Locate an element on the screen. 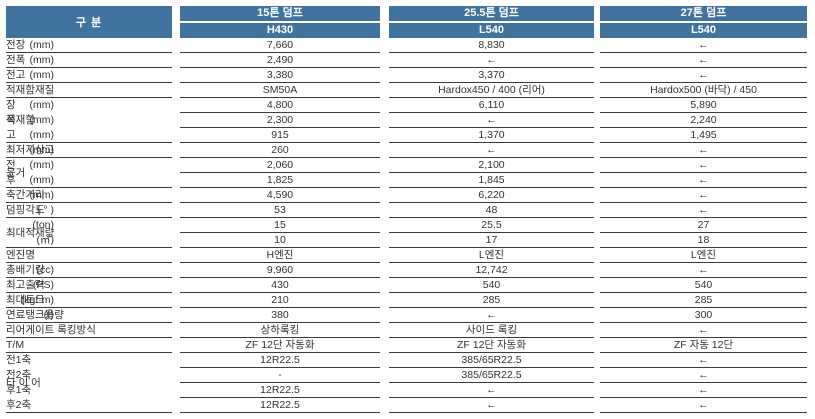 This screenshot has width=815, height=419. cell-value: 2,100 is located at coordinates (491, 165).